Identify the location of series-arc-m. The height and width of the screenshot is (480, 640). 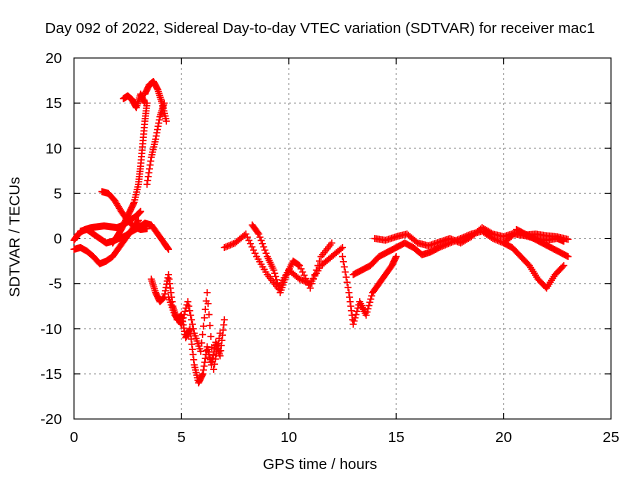
(369, 290).